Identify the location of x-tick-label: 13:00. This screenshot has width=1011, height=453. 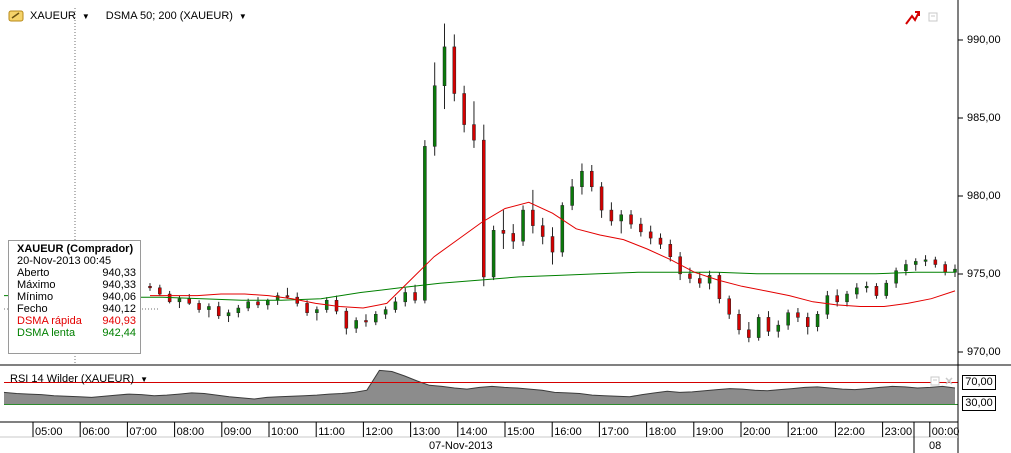
(426, 432).